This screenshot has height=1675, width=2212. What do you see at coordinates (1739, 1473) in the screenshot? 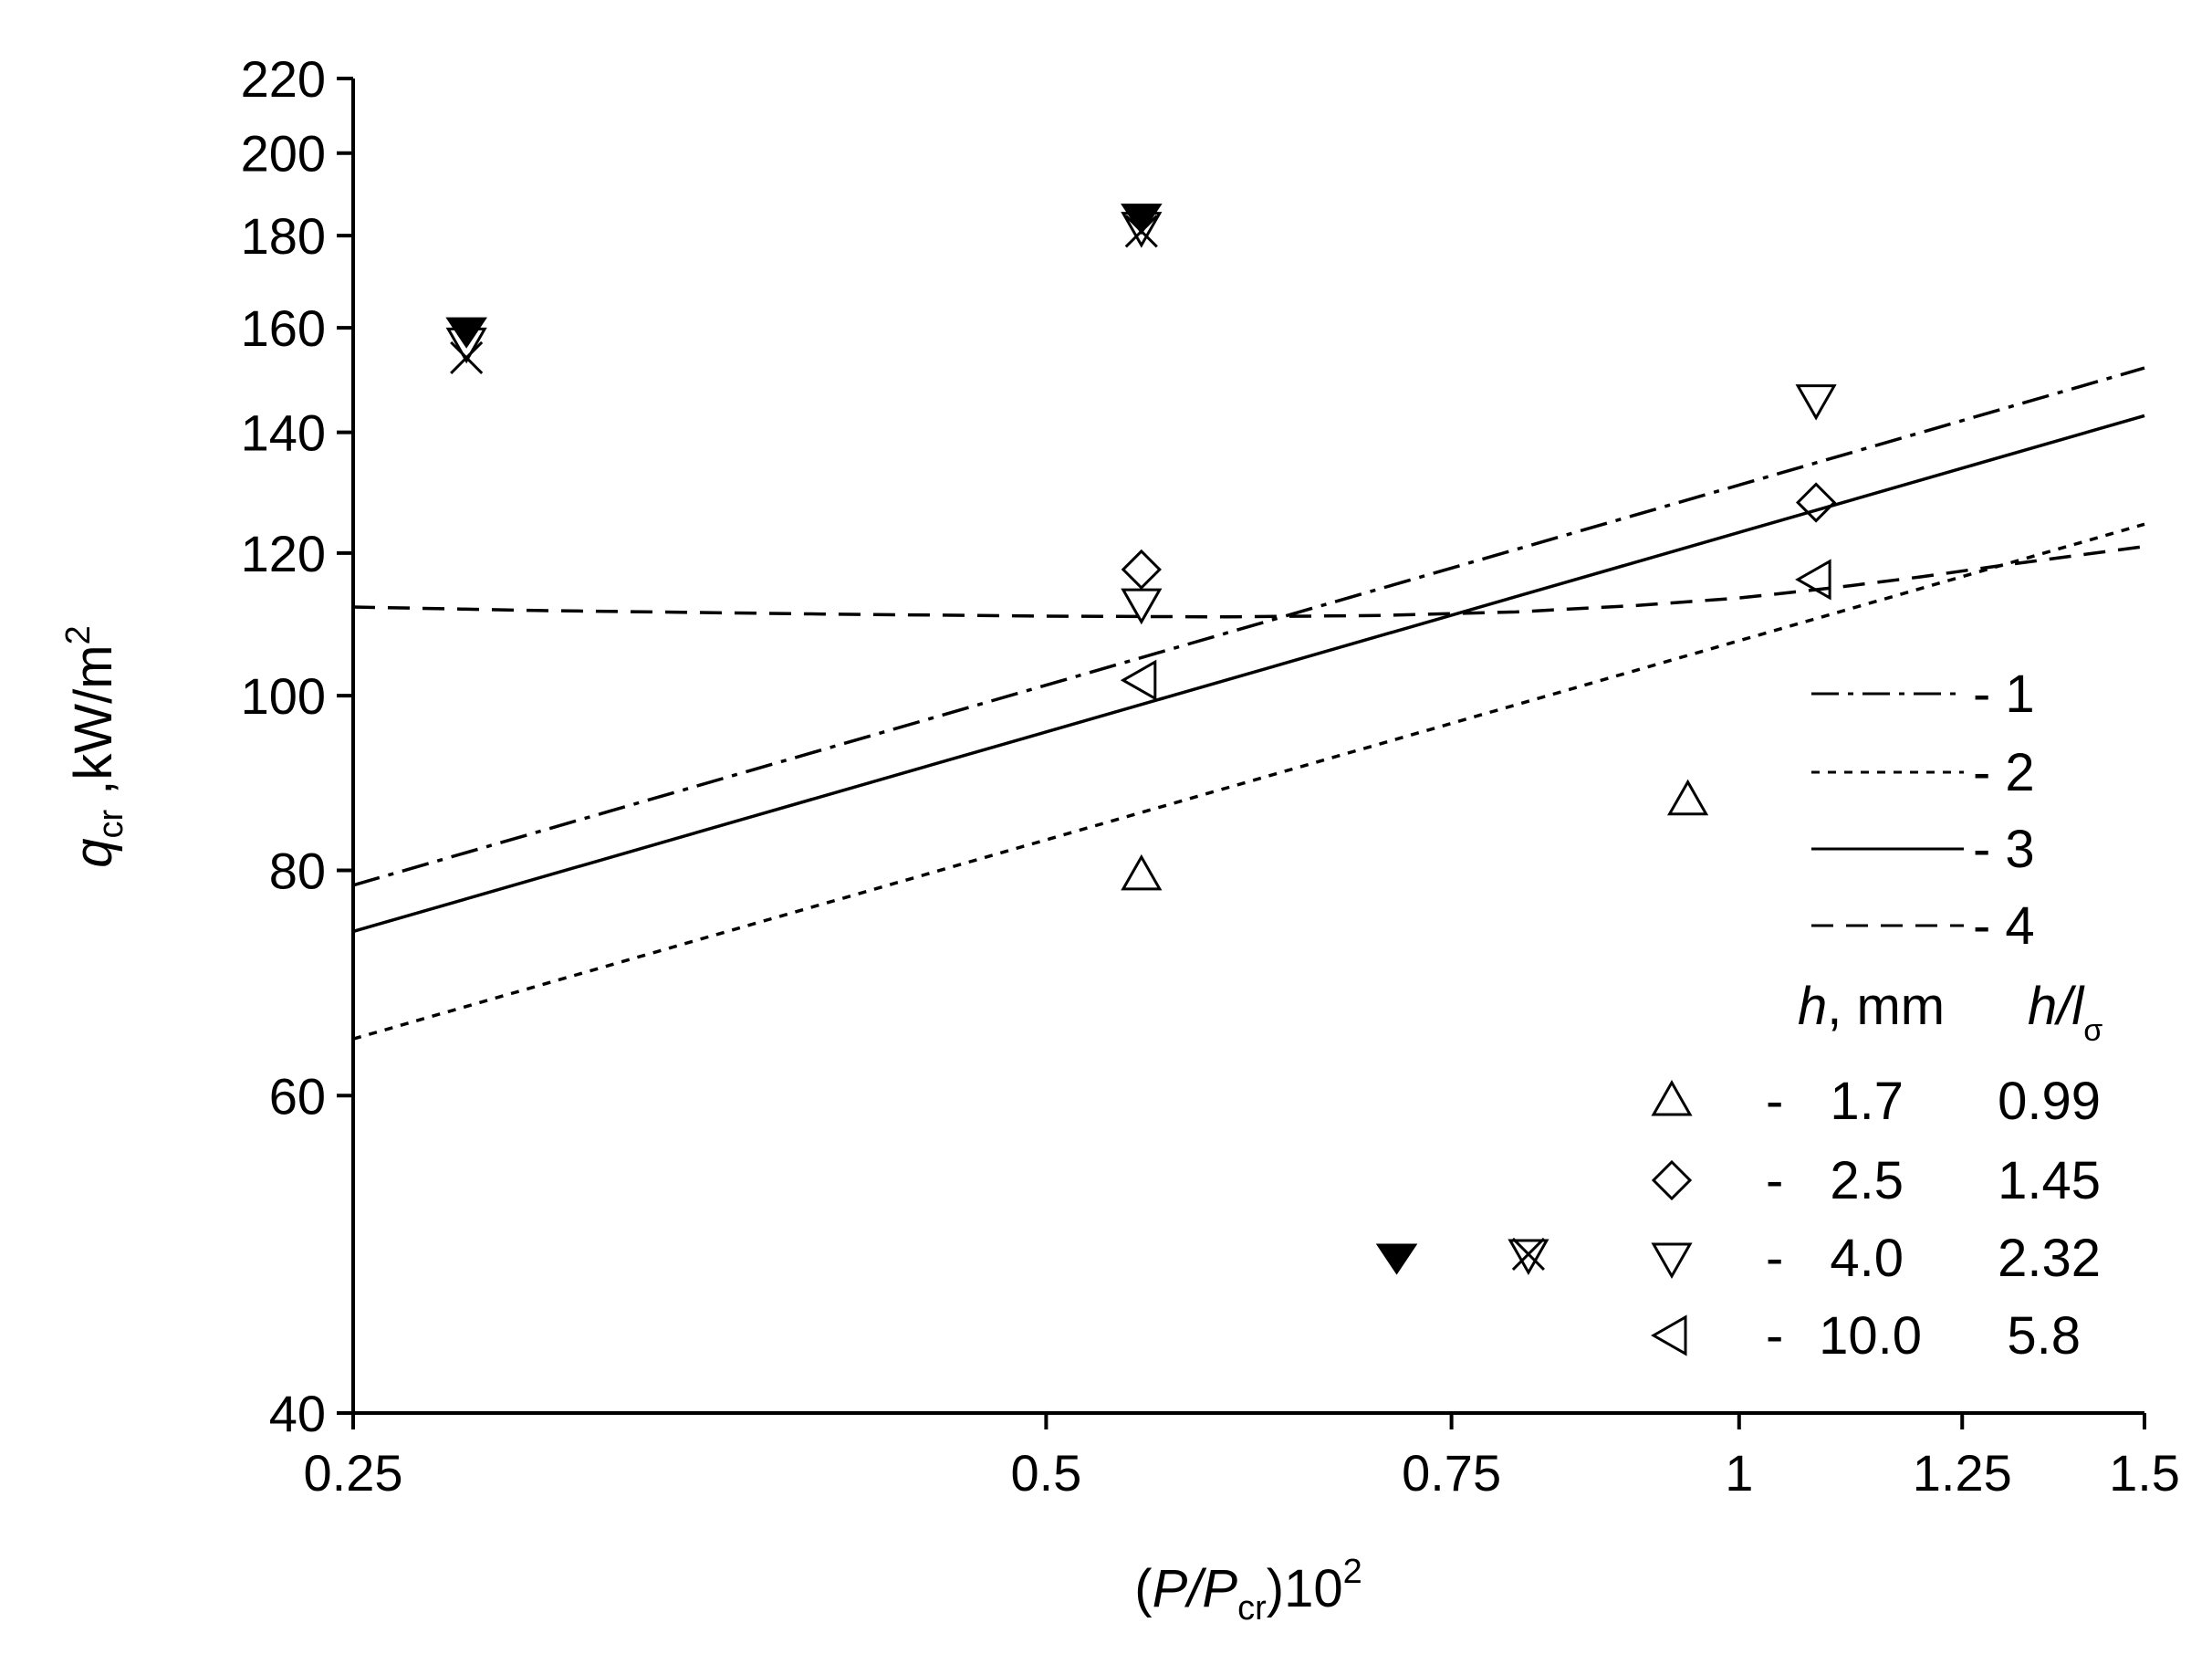
I see `x-tick-label-1: 1` at bounding box center [1739, 1473].